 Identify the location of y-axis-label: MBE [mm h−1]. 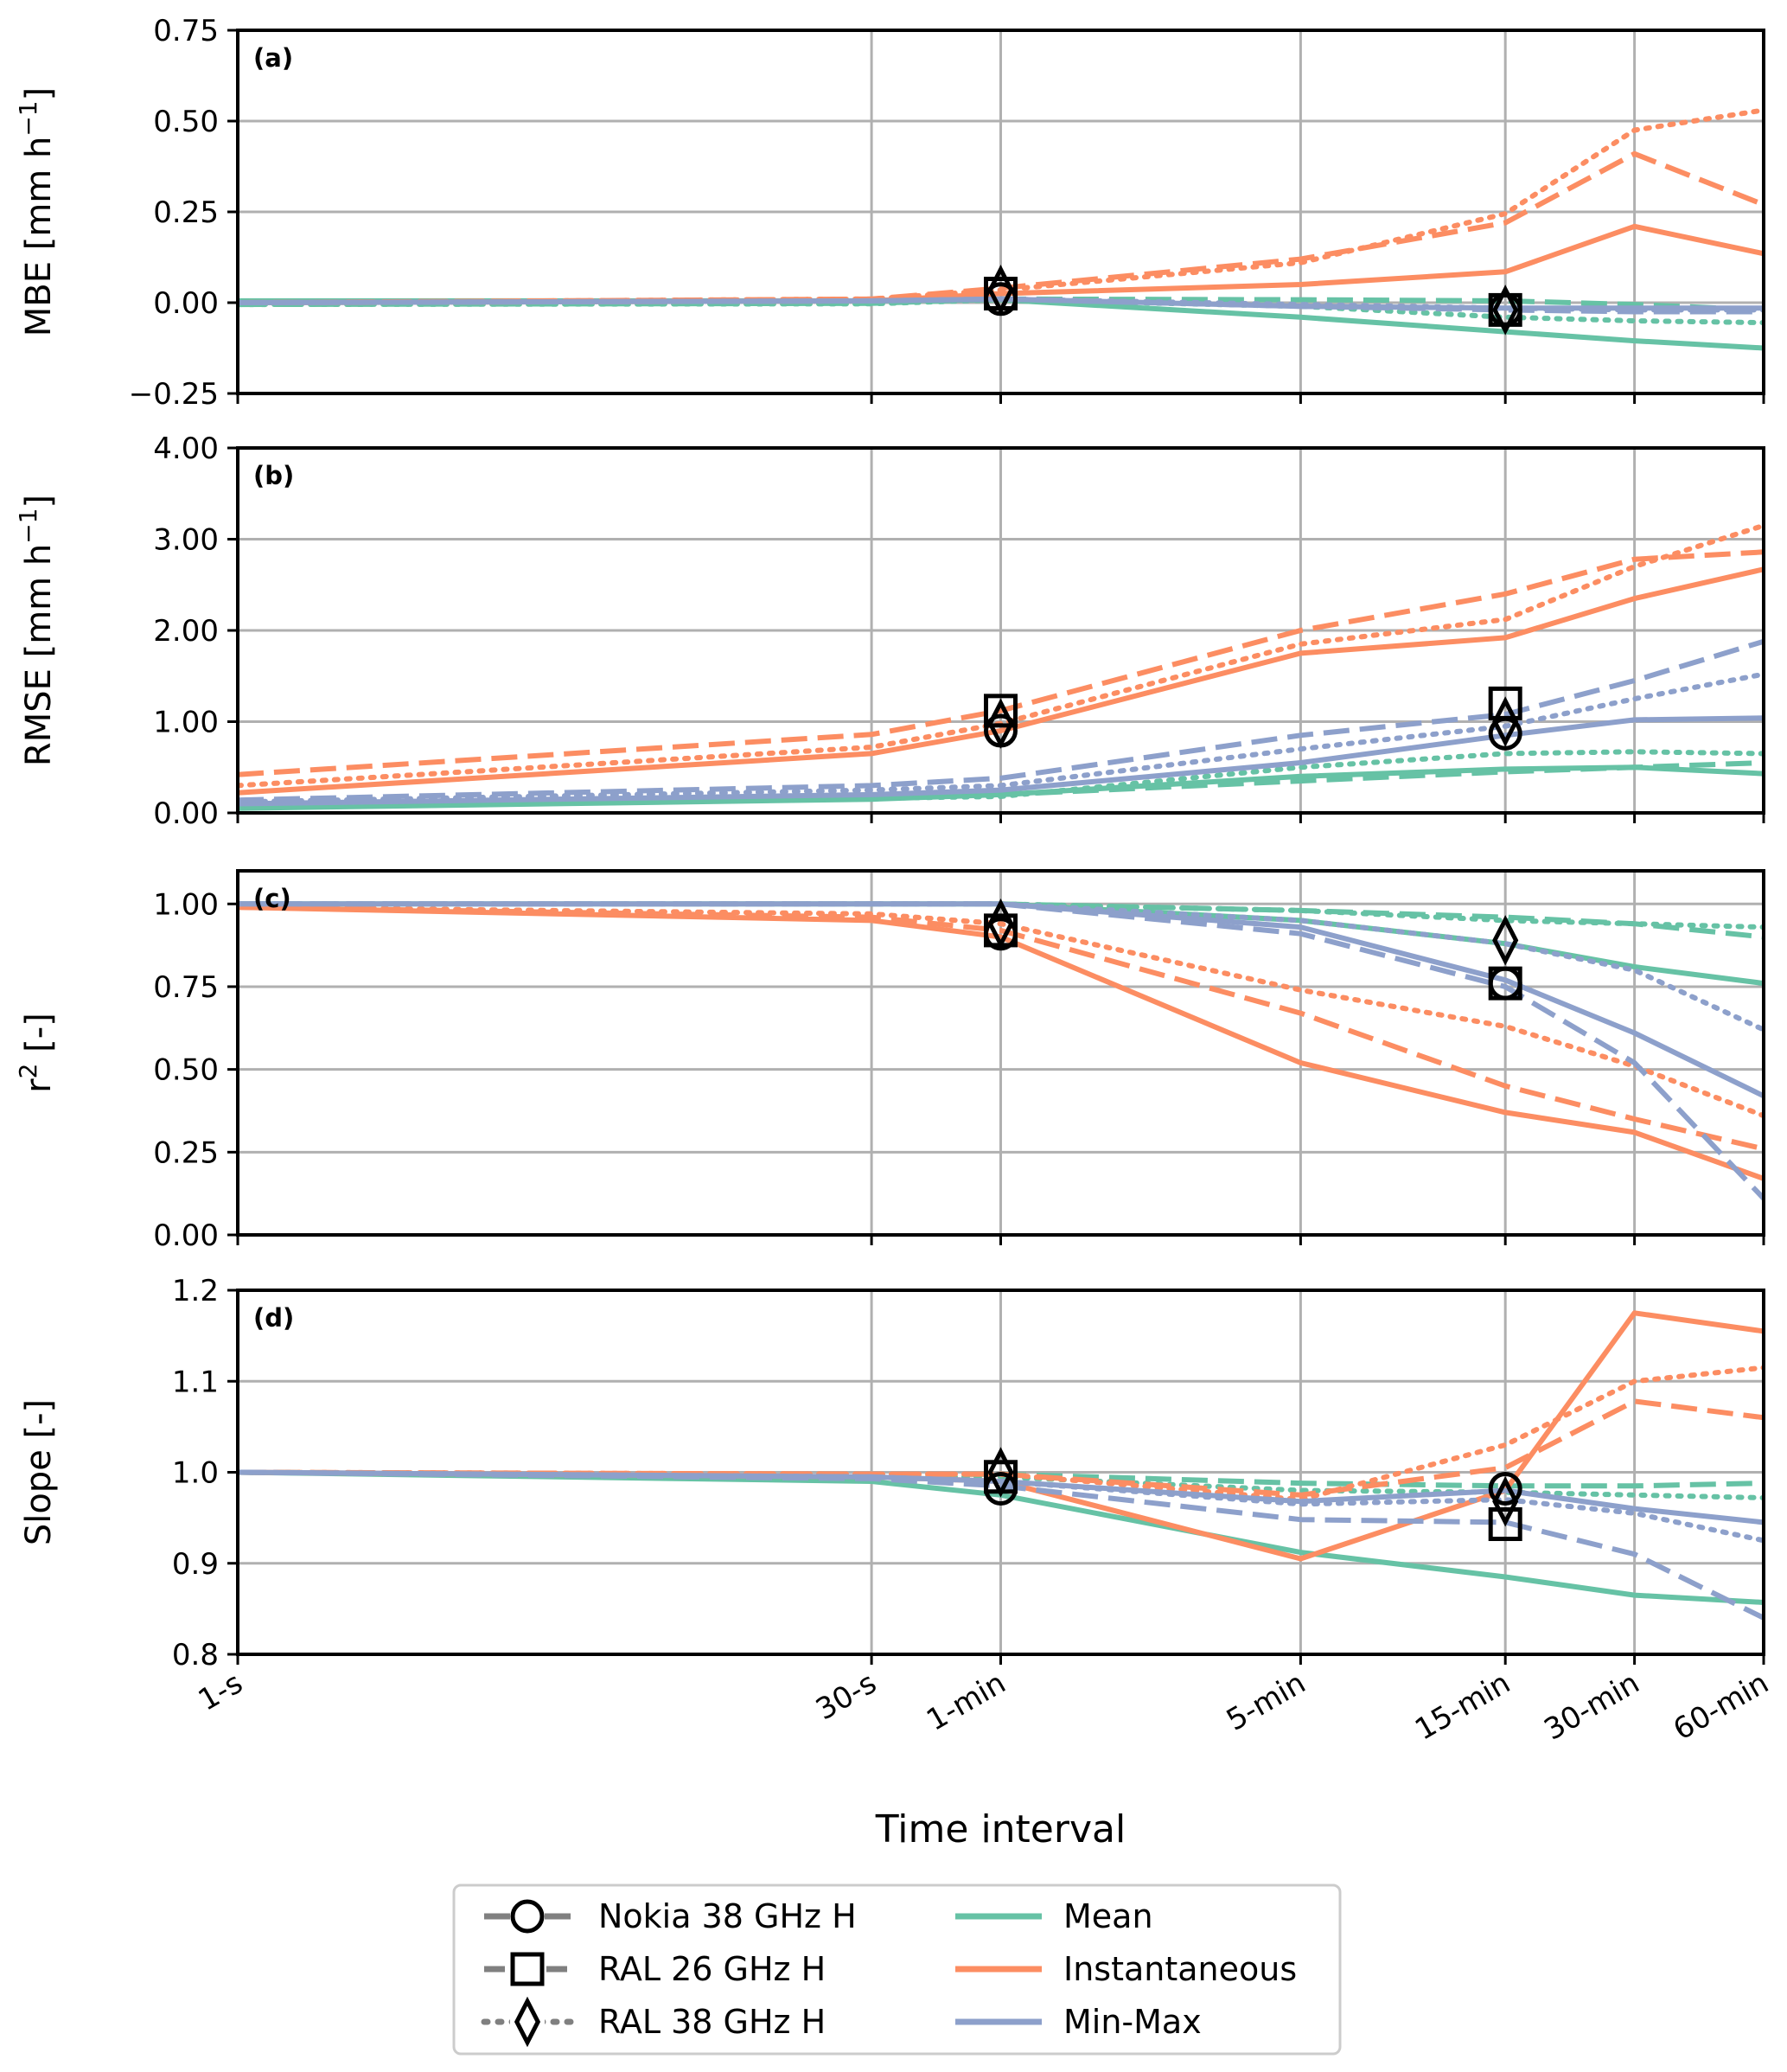
(36, 211).